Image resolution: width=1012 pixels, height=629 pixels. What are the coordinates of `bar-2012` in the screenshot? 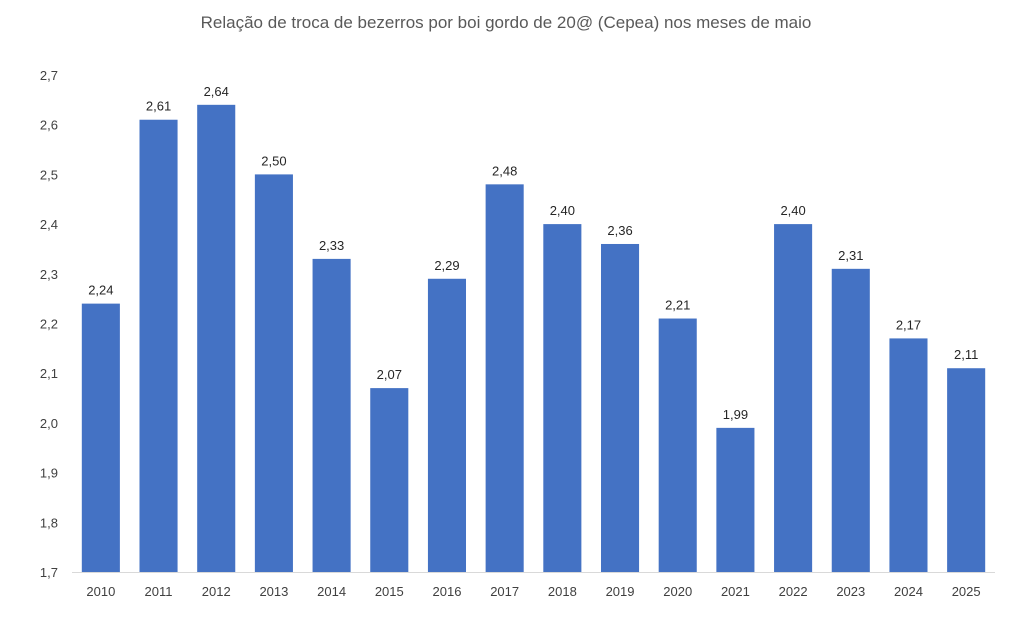 It's located at (216, 338).